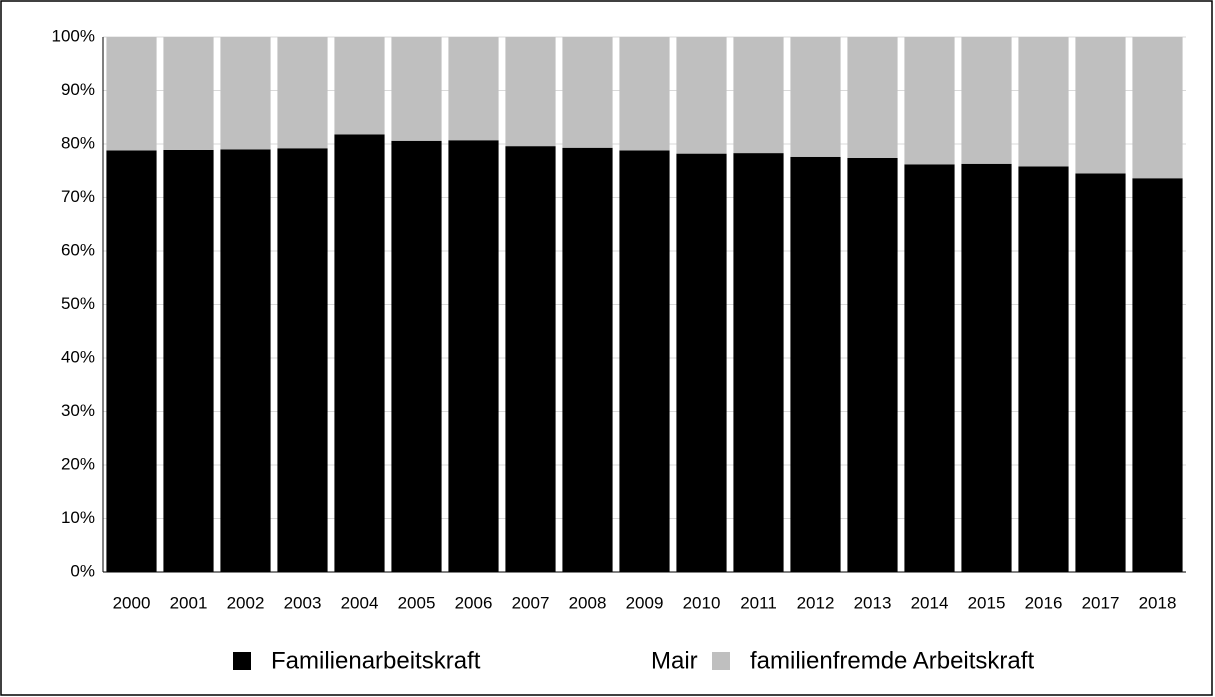  Describe the element at coordinates (376, 660) in the screenshot. I see `legend-label: Familienarbeitskraft` at that location.